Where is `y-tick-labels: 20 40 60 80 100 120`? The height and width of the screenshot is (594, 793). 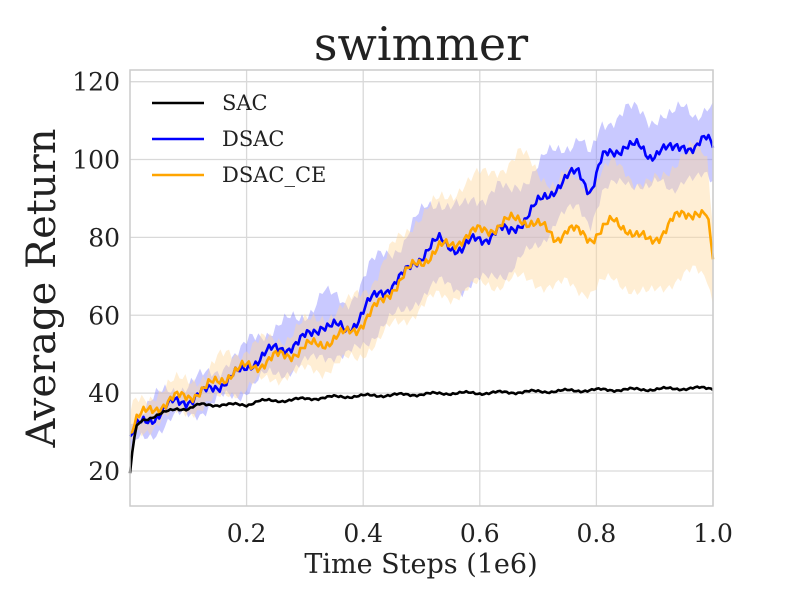 y-tick-labels: 20 40 60 80 100 120 is located at coordinates (96, 277).